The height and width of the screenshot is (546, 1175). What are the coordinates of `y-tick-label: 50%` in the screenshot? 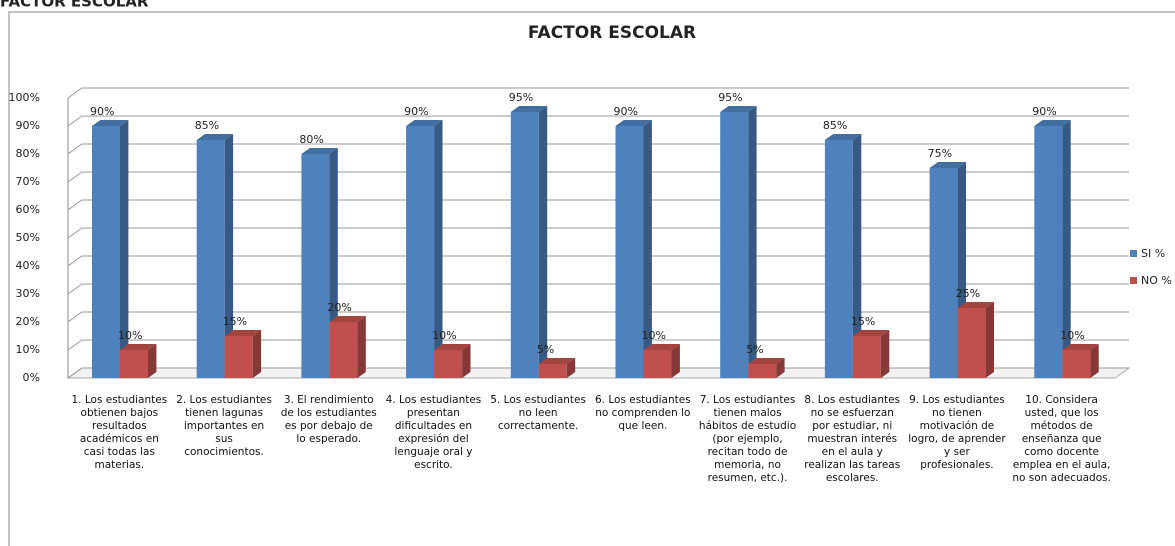 It's located at (28, 237).